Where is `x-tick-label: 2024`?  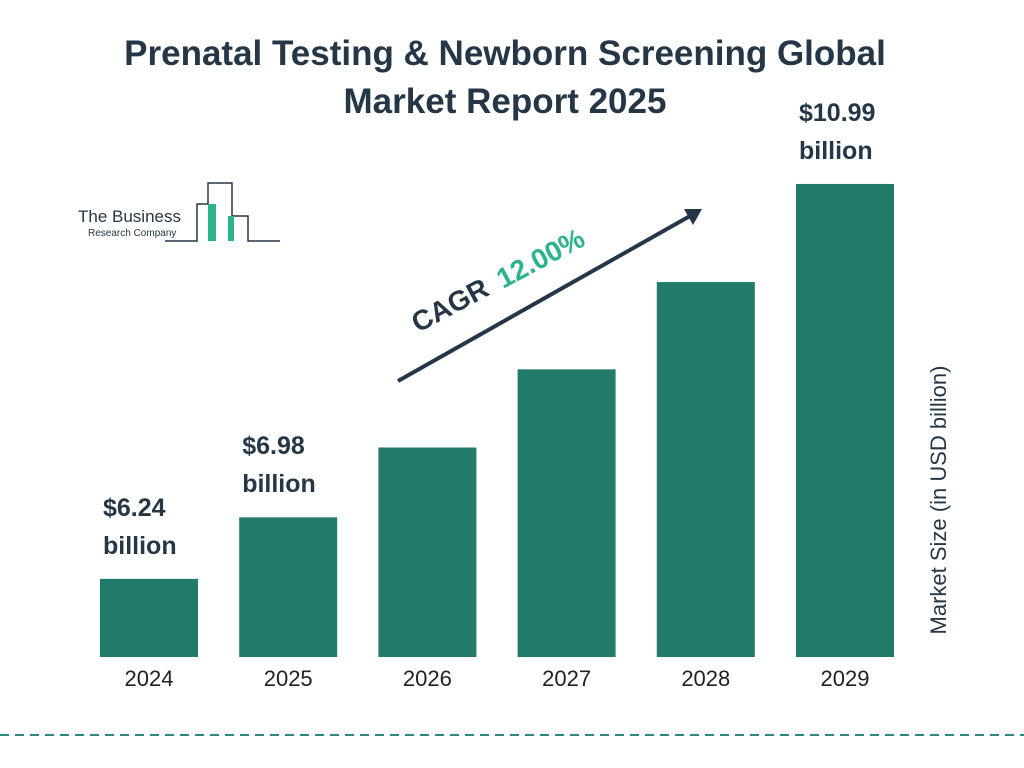 x-tick-label: 2024 is located at coordinates (149, 678).